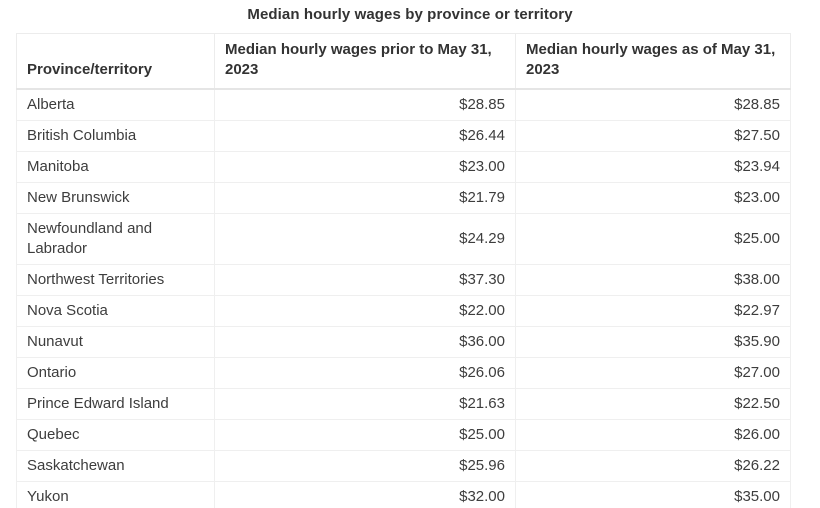 The image size is (820, 508). Describe the element at coordinates (115, 104) in the screenshot. I see `province-cell: Alberta` at that location.